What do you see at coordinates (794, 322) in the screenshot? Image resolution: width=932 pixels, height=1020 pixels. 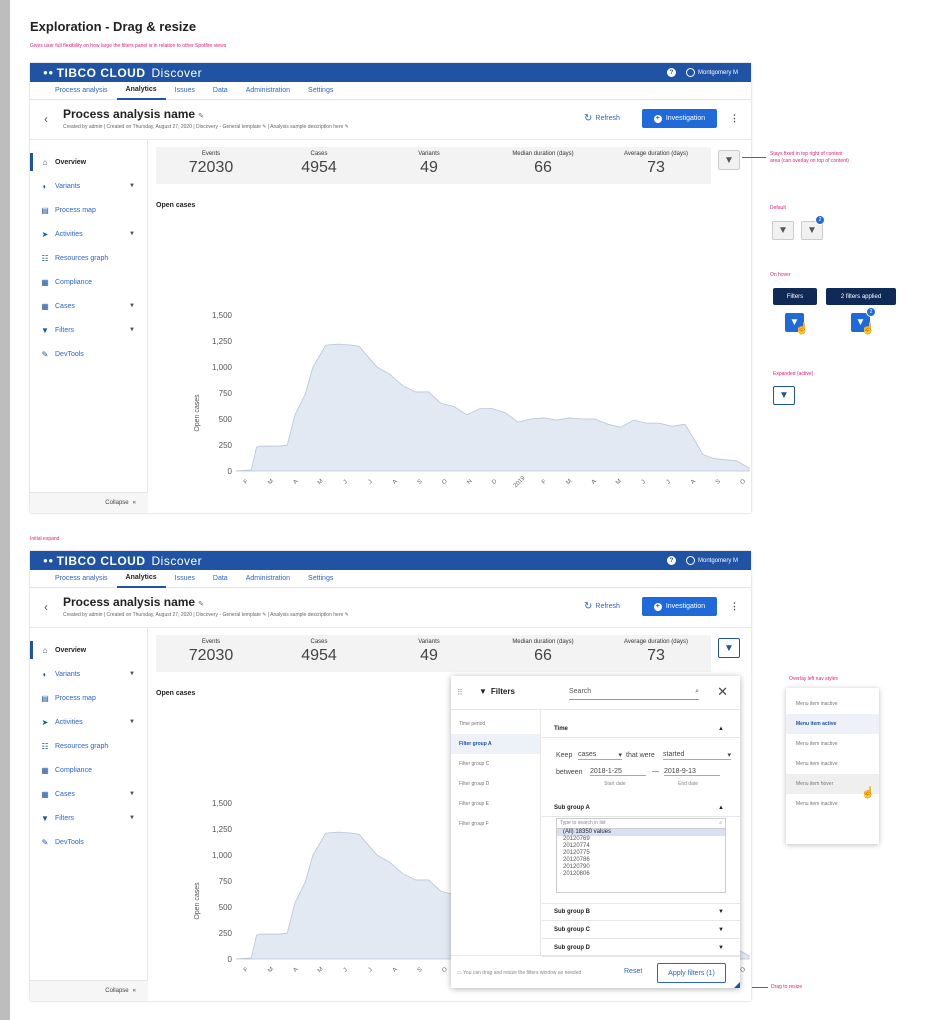 I see `filter-button-hover: ▼` at bounding box center [794, 322].